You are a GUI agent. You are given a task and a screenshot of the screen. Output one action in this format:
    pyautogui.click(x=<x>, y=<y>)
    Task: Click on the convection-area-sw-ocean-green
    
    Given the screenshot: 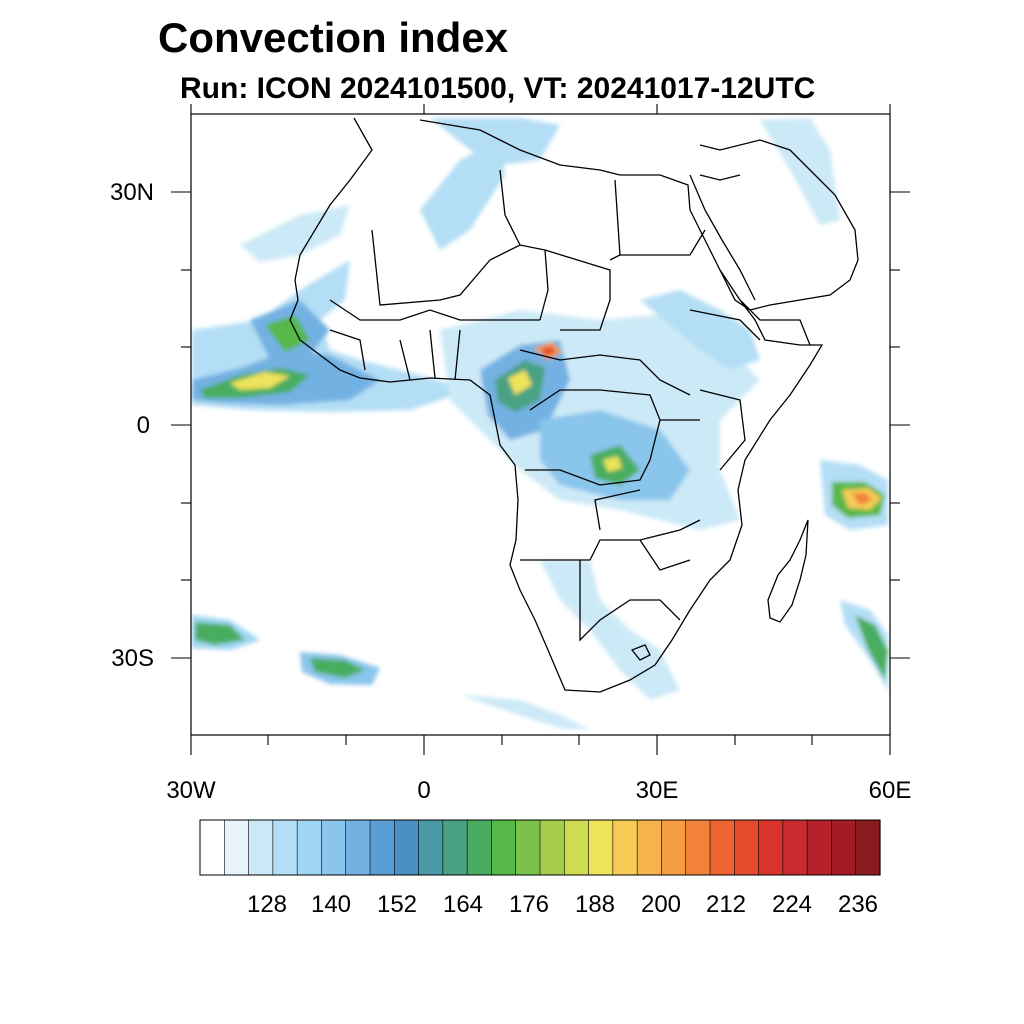 What is the action you would take?
    pyautogui.click(x=220, y=633)
    